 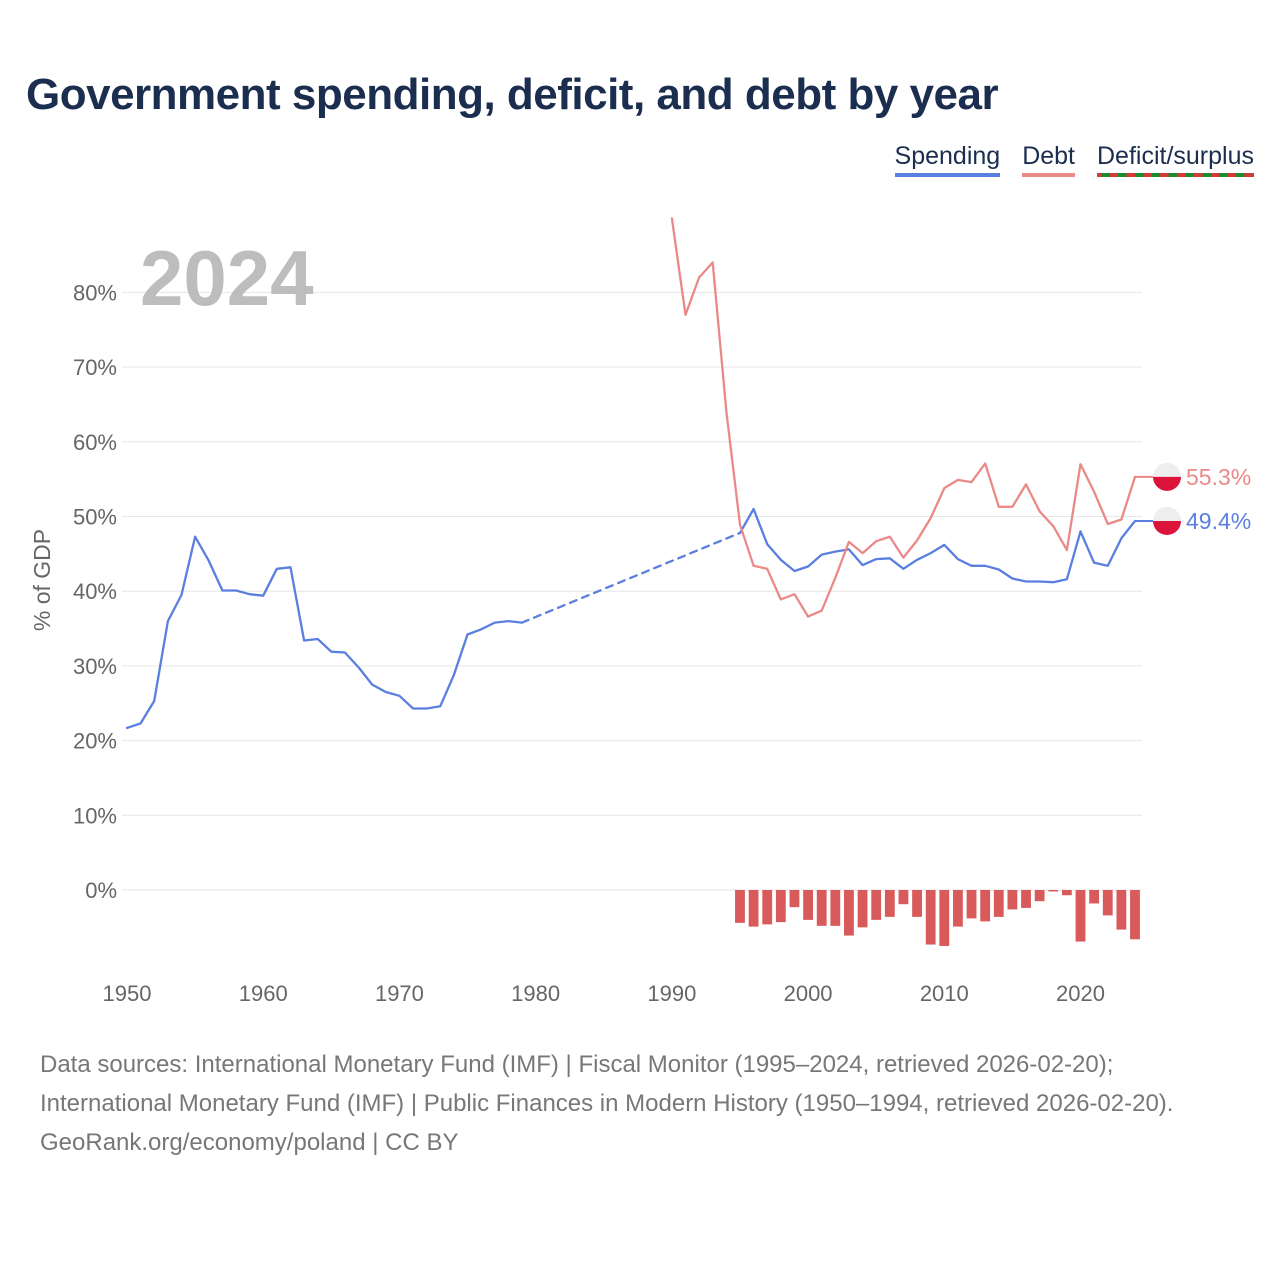 I want to click on year-label: 2024, so click(x=227, y=278).